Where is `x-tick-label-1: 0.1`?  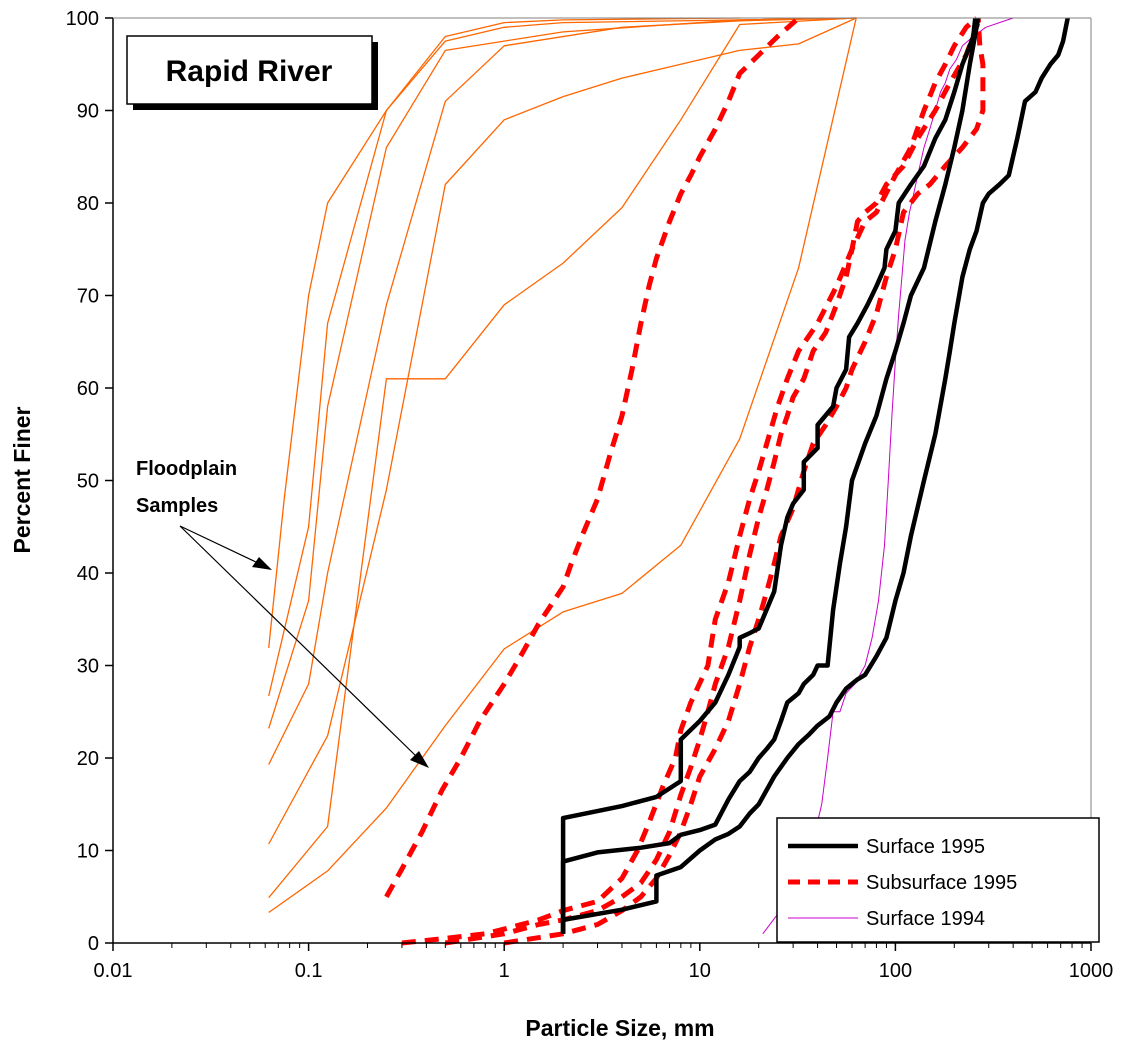 x-tick-label-1: 0.1 is located at coordinates (309, 971).